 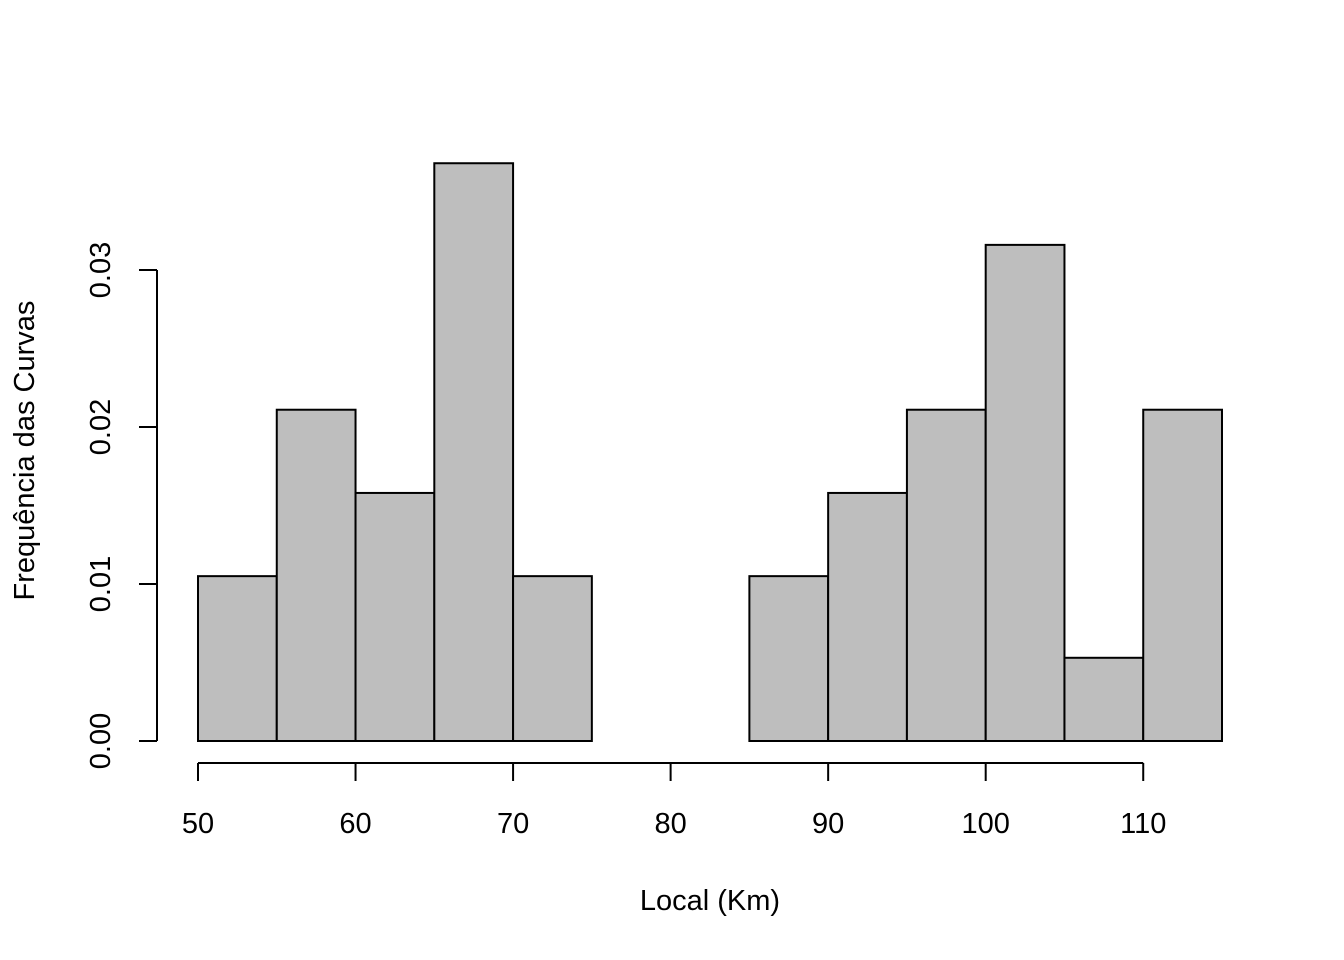 I want to click on x-tick-label: 50, so click(x=198, y=824).